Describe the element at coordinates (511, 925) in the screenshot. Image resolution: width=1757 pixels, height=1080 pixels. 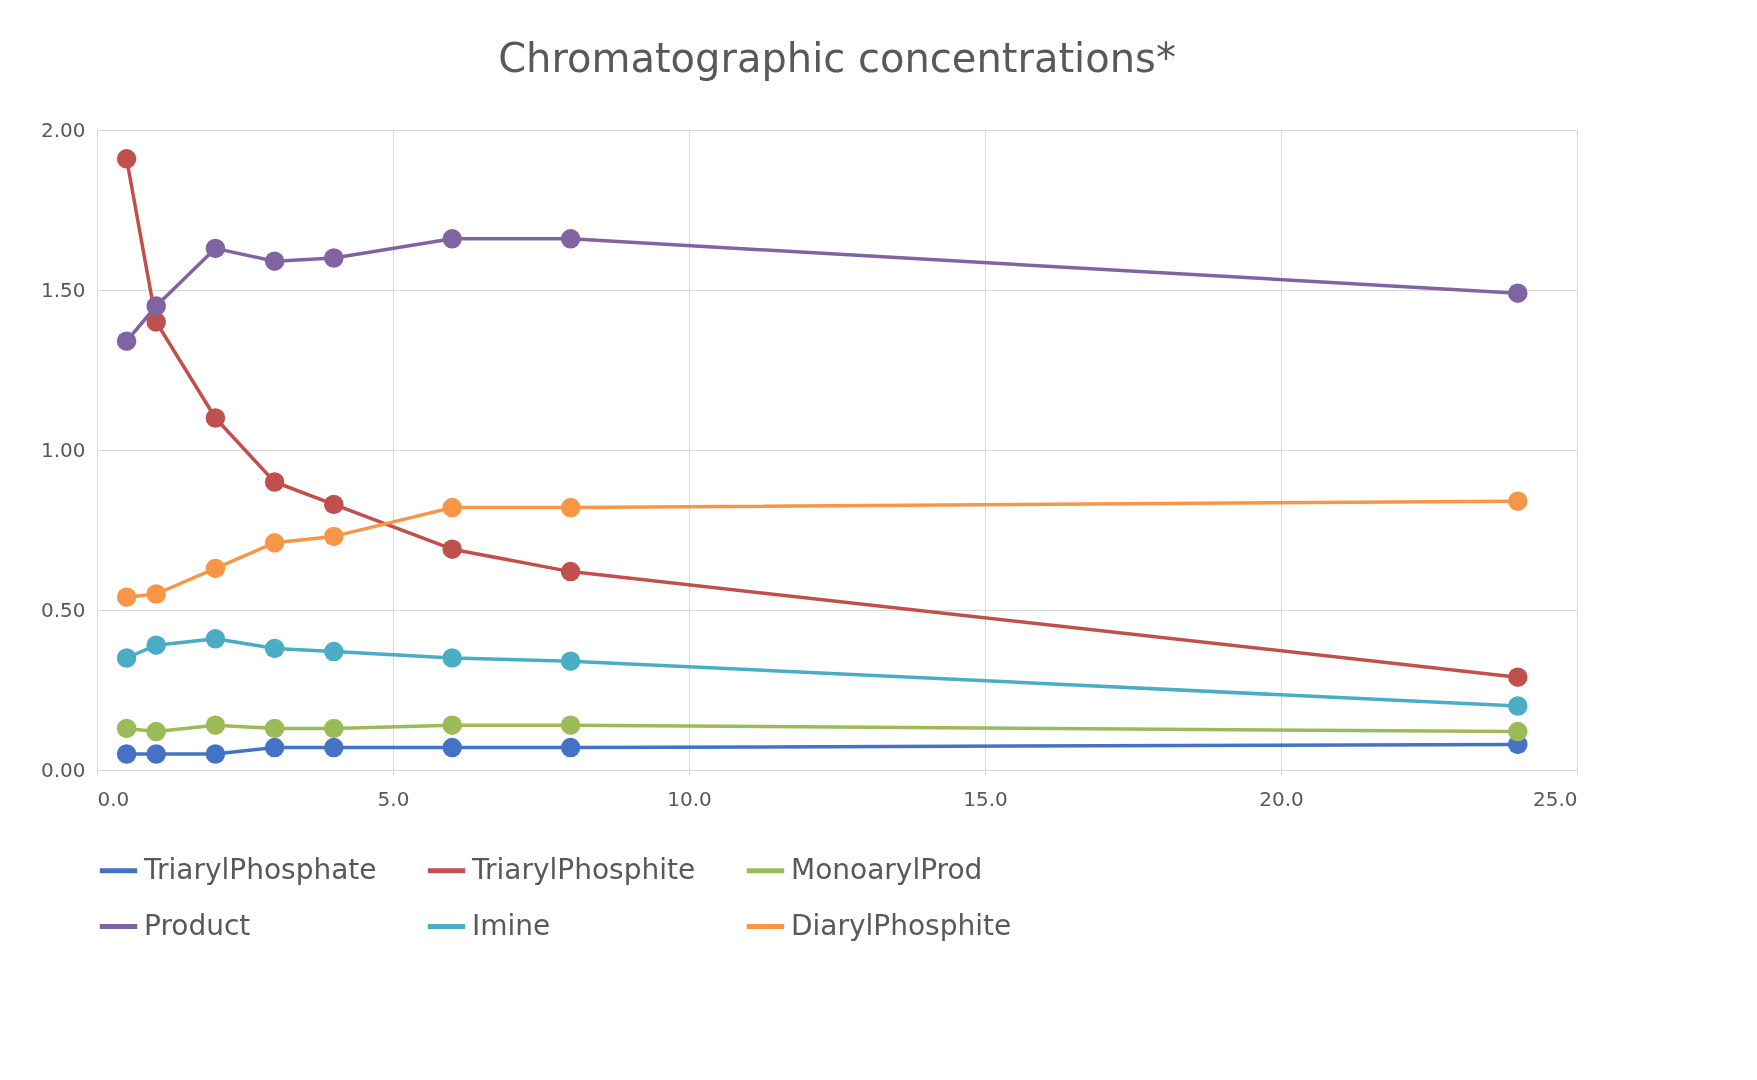
I see `legend-label: Imine` at that location.